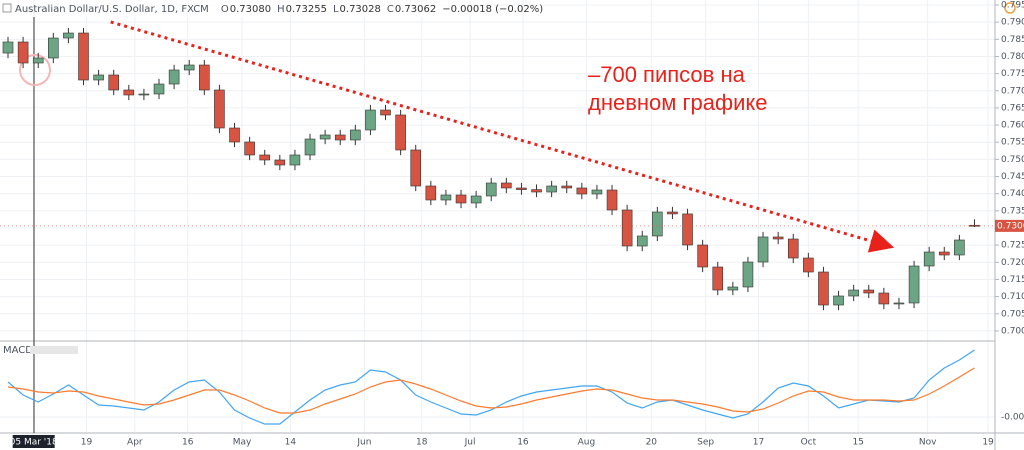 This screenshot has width=1024, height=450. I want to click on x-tick-highlight, so click(33, 441).